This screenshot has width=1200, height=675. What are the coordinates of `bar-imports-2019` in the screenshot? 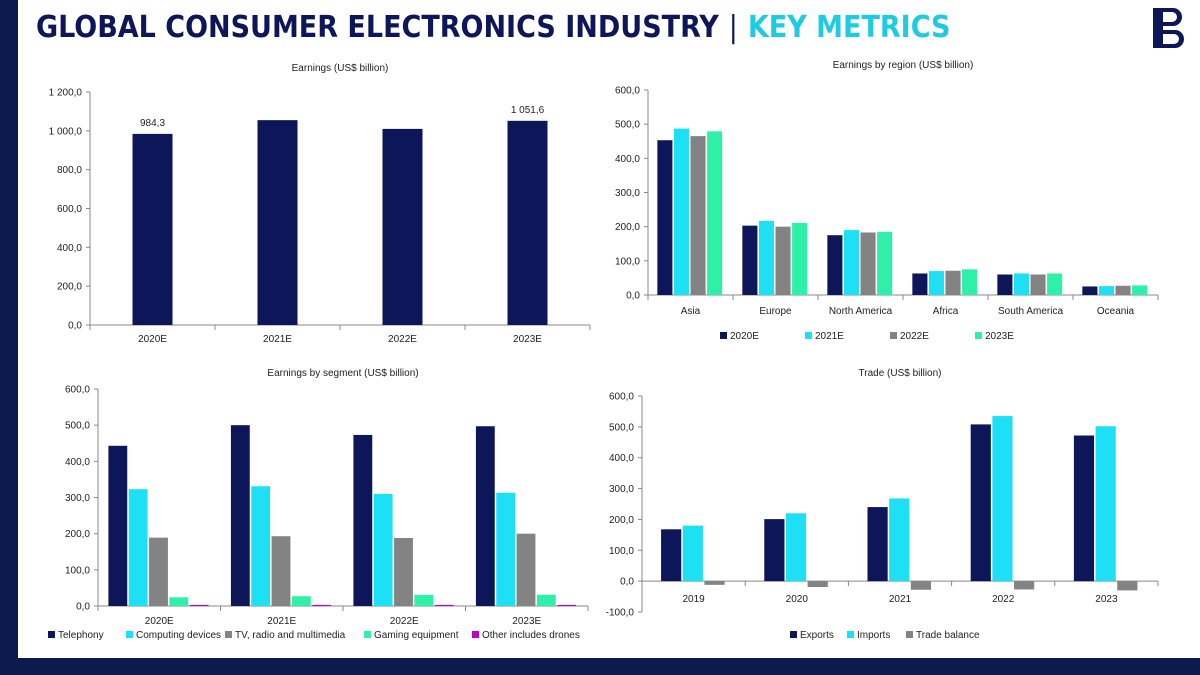 It's located at (692, 553).